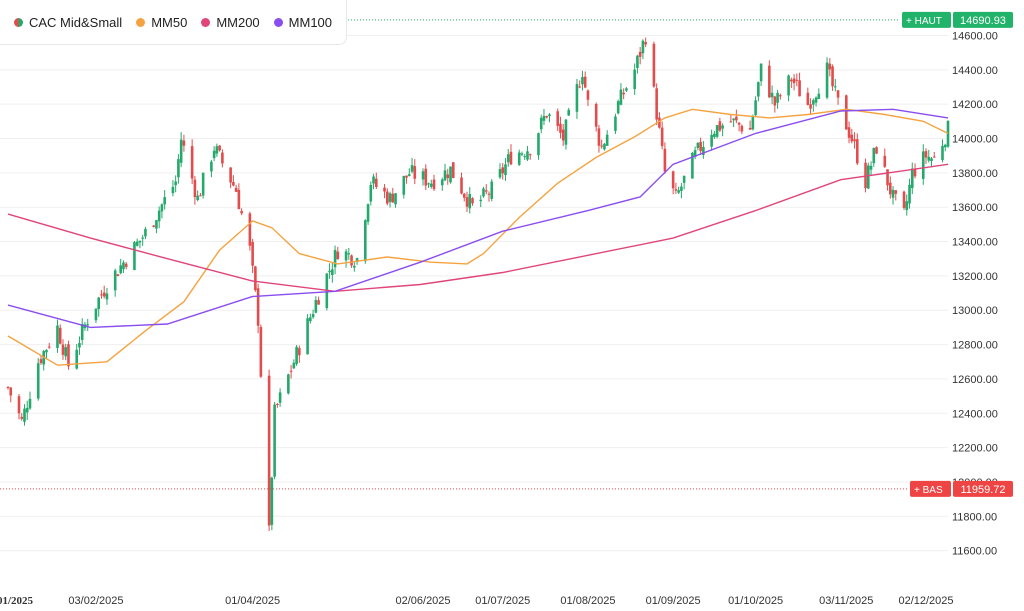 The image size is (1024, 611). I want to click on y-tick-label: 13600.00, so click(975, 208).